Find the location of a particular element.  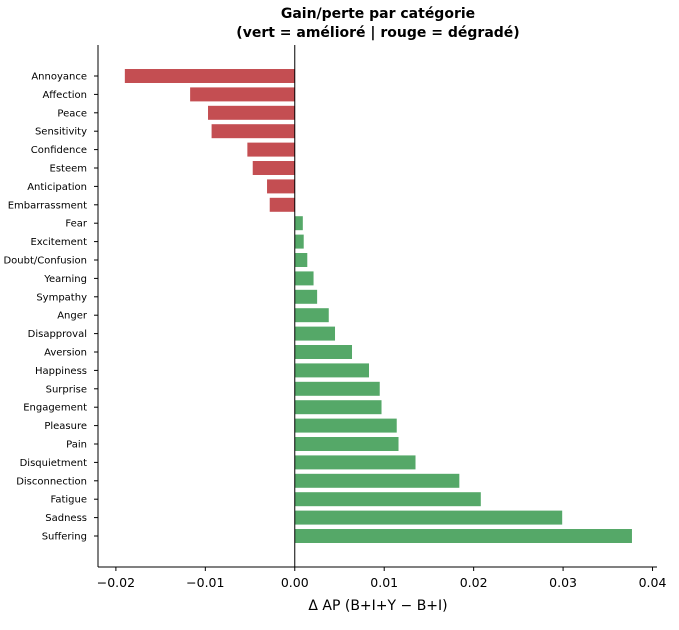

x-tick-label: −0.02 is located at coordinates (116, 582).